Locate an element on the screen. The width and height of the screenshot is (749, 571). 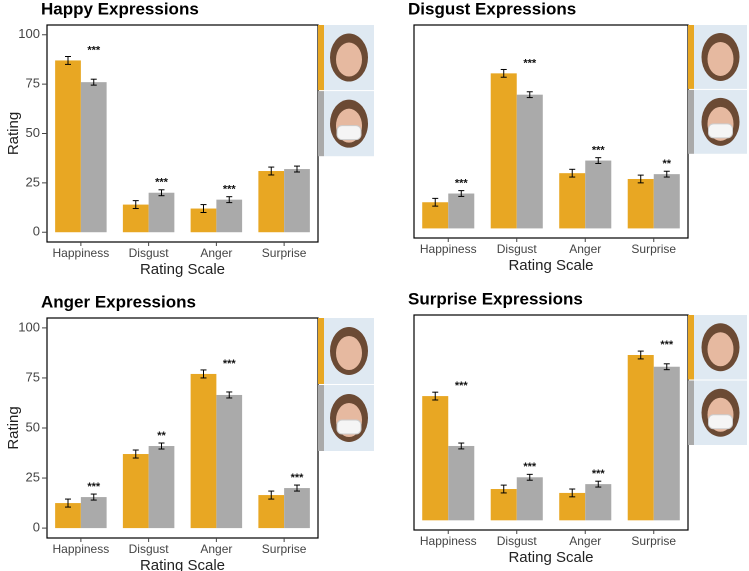
panel-title: Surprise Expressions is located at coordinates (495, 298).